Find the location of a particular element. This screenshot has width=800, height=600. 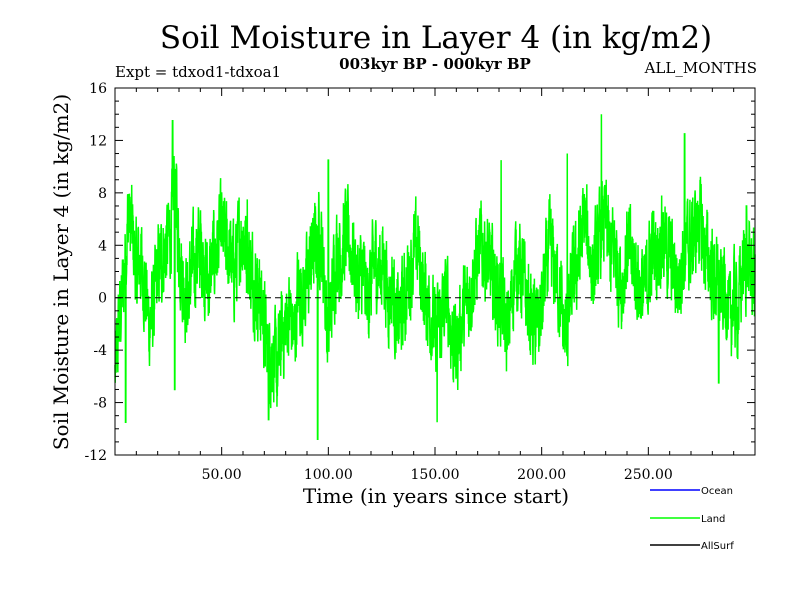

y-tick-label: 0 is located at coordinates (102, 299).